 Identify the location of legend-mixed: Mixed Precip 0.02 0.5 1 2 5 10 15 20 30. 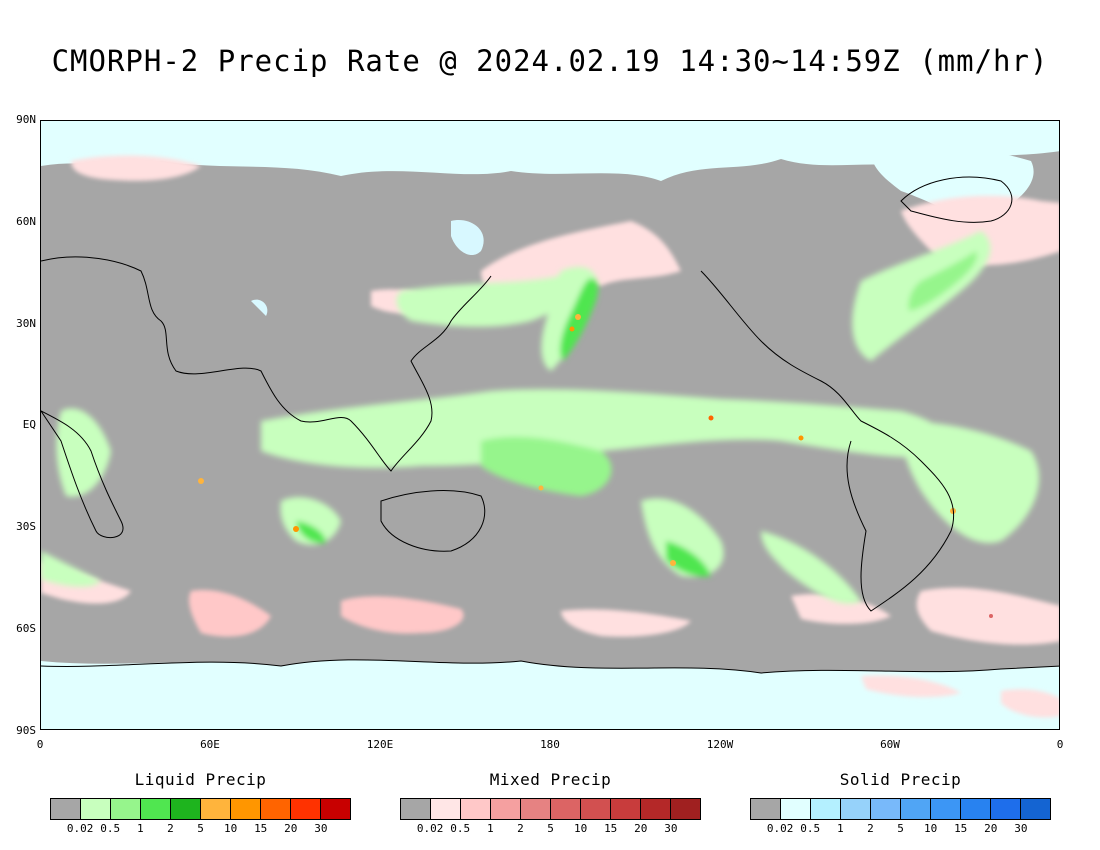
(550, 803).